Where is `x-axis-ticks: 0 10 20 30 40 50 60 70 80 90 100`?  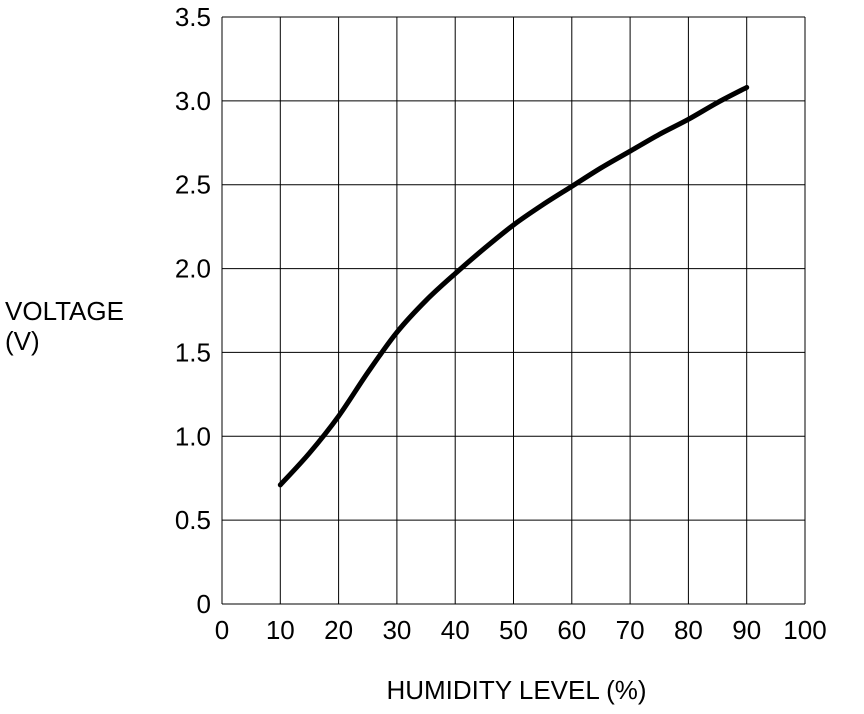 x-axis-ticks: 0 10 20 30 40 50 60 70 80 90 100 is located at coordinates (521, 630).